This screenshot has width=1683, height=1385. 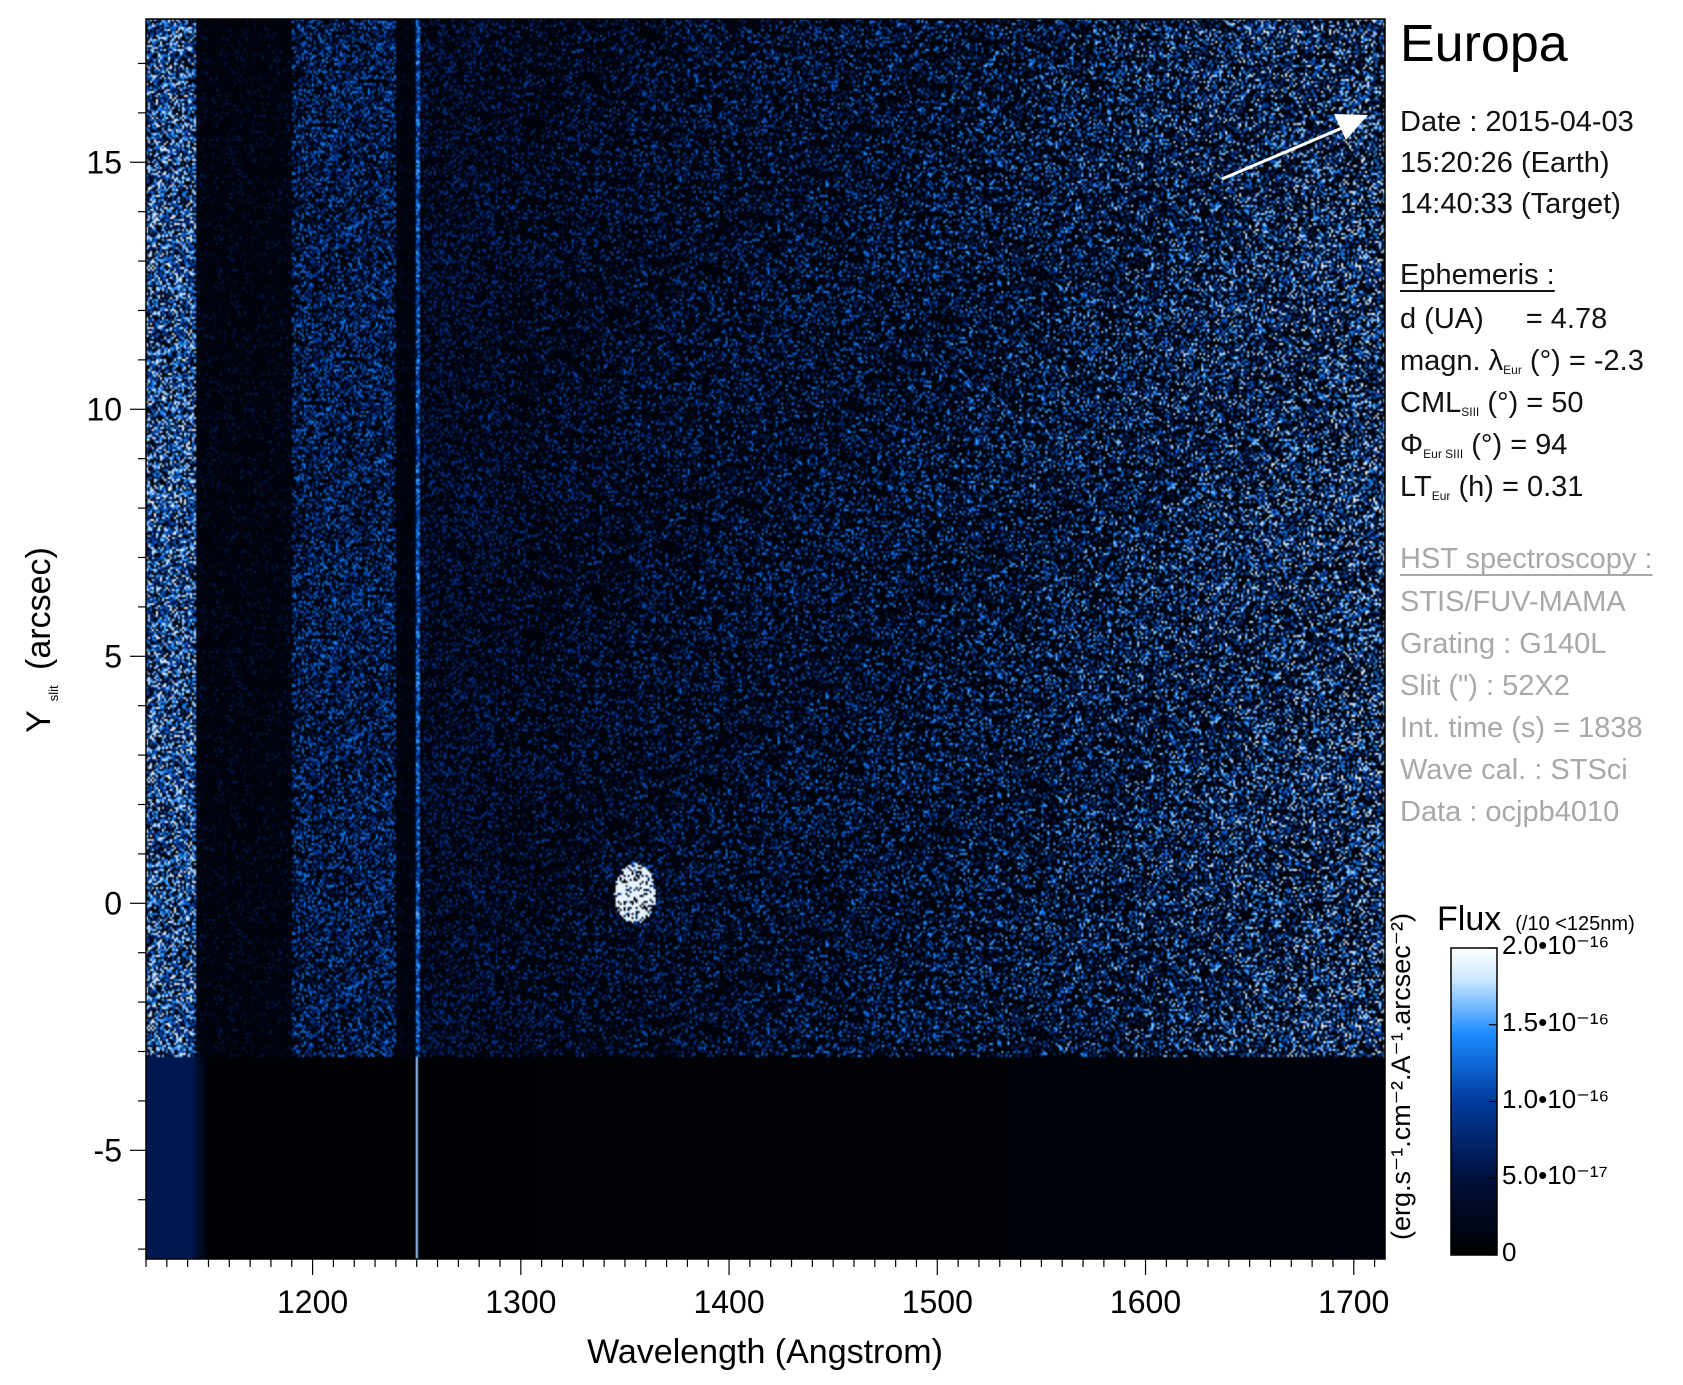 I want to click on y-axis-title-unit: (arcsec), so click(x=39, y=608).